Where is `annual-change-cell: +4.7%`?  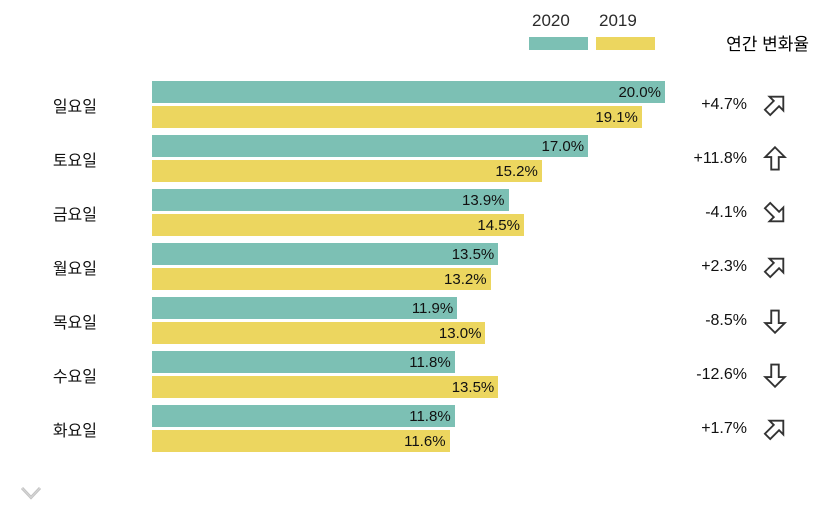 annual-change-cell: +4.7% is located at coordinates (740, 105).